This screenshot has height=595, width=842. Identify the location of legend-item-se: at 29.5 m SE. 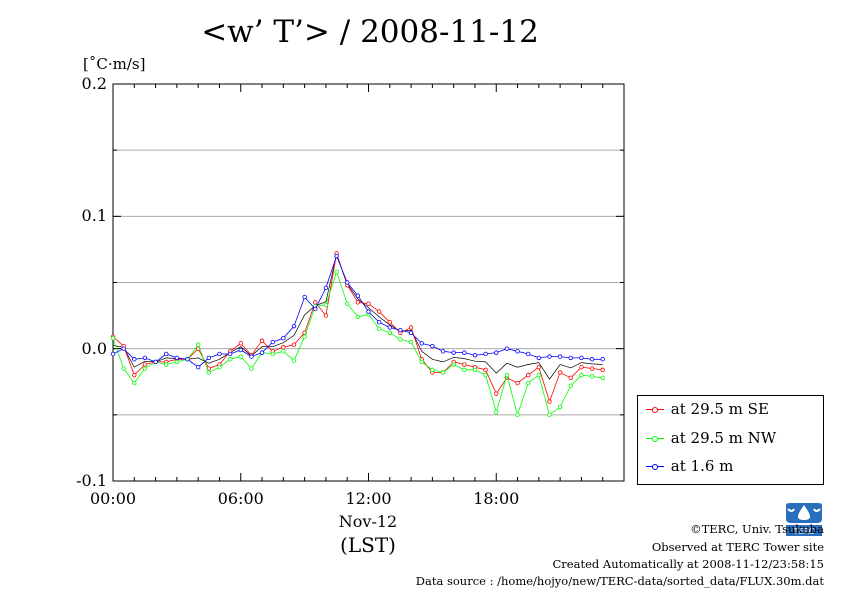
(706, 411).